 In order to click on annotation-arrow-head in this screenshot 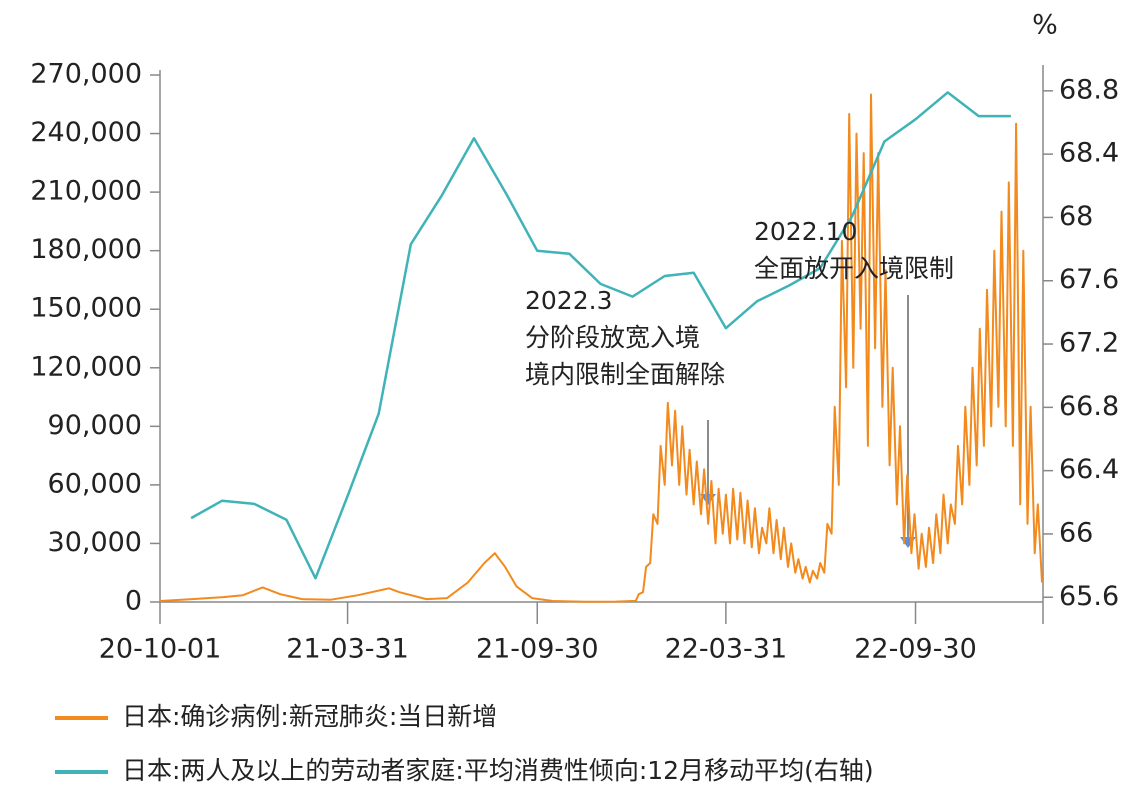, I will do `click(908, 542)`.